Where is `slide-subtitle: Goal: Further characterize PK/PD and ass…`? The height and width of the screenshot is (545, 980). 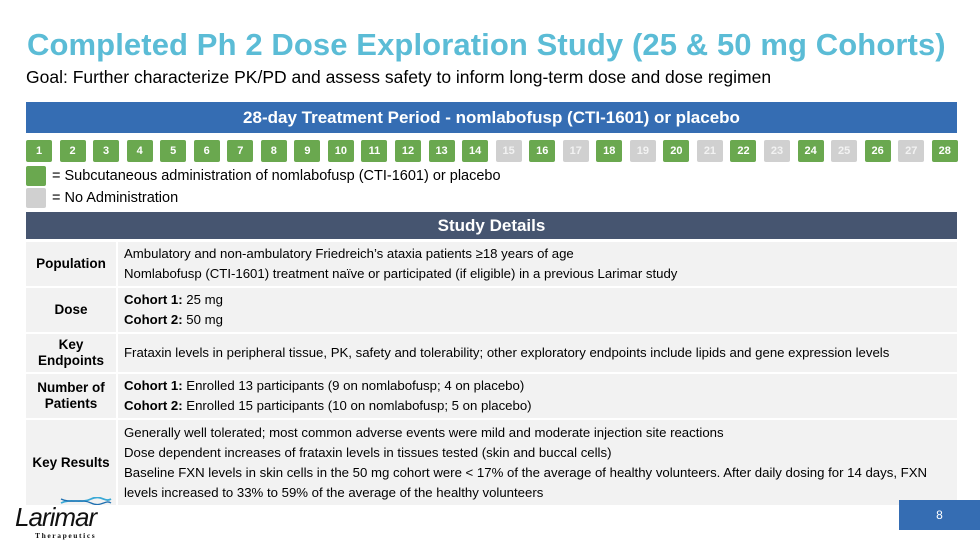
slide-subtitle: Goal: Further characterize PK/PD and ass… is located at coordinates (399, 77).